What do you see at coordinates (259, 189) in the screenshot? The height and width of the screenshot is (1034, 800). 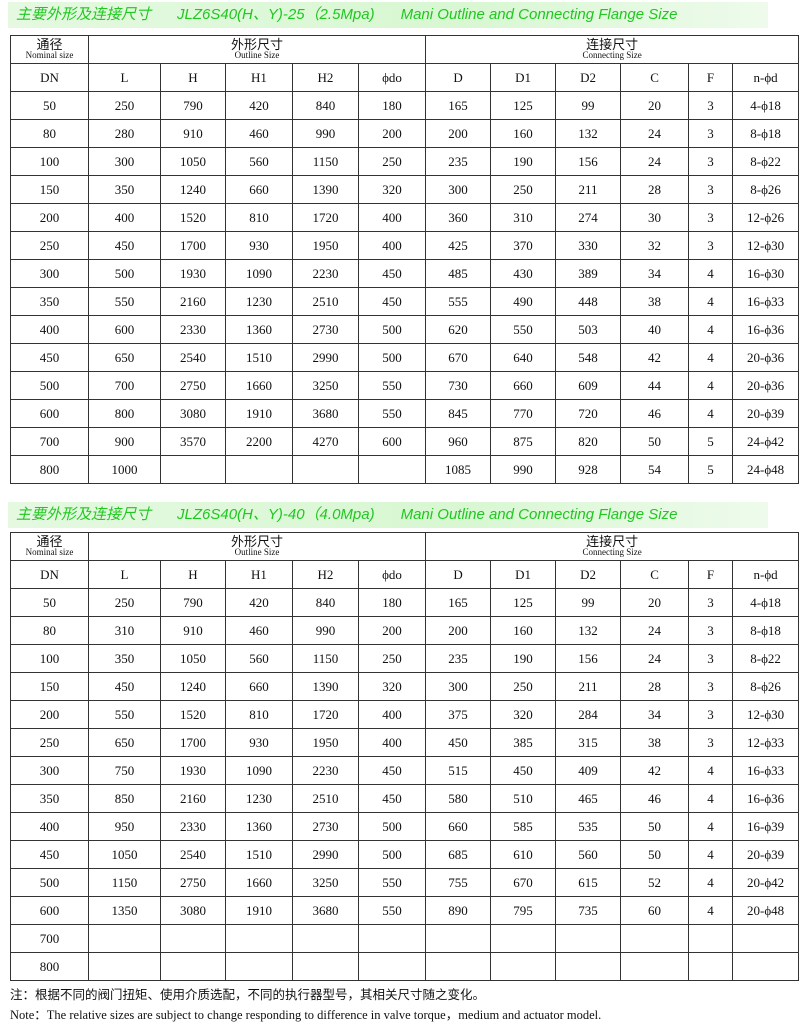 I see `table-cell: 660` at bounding box center [259, 189].